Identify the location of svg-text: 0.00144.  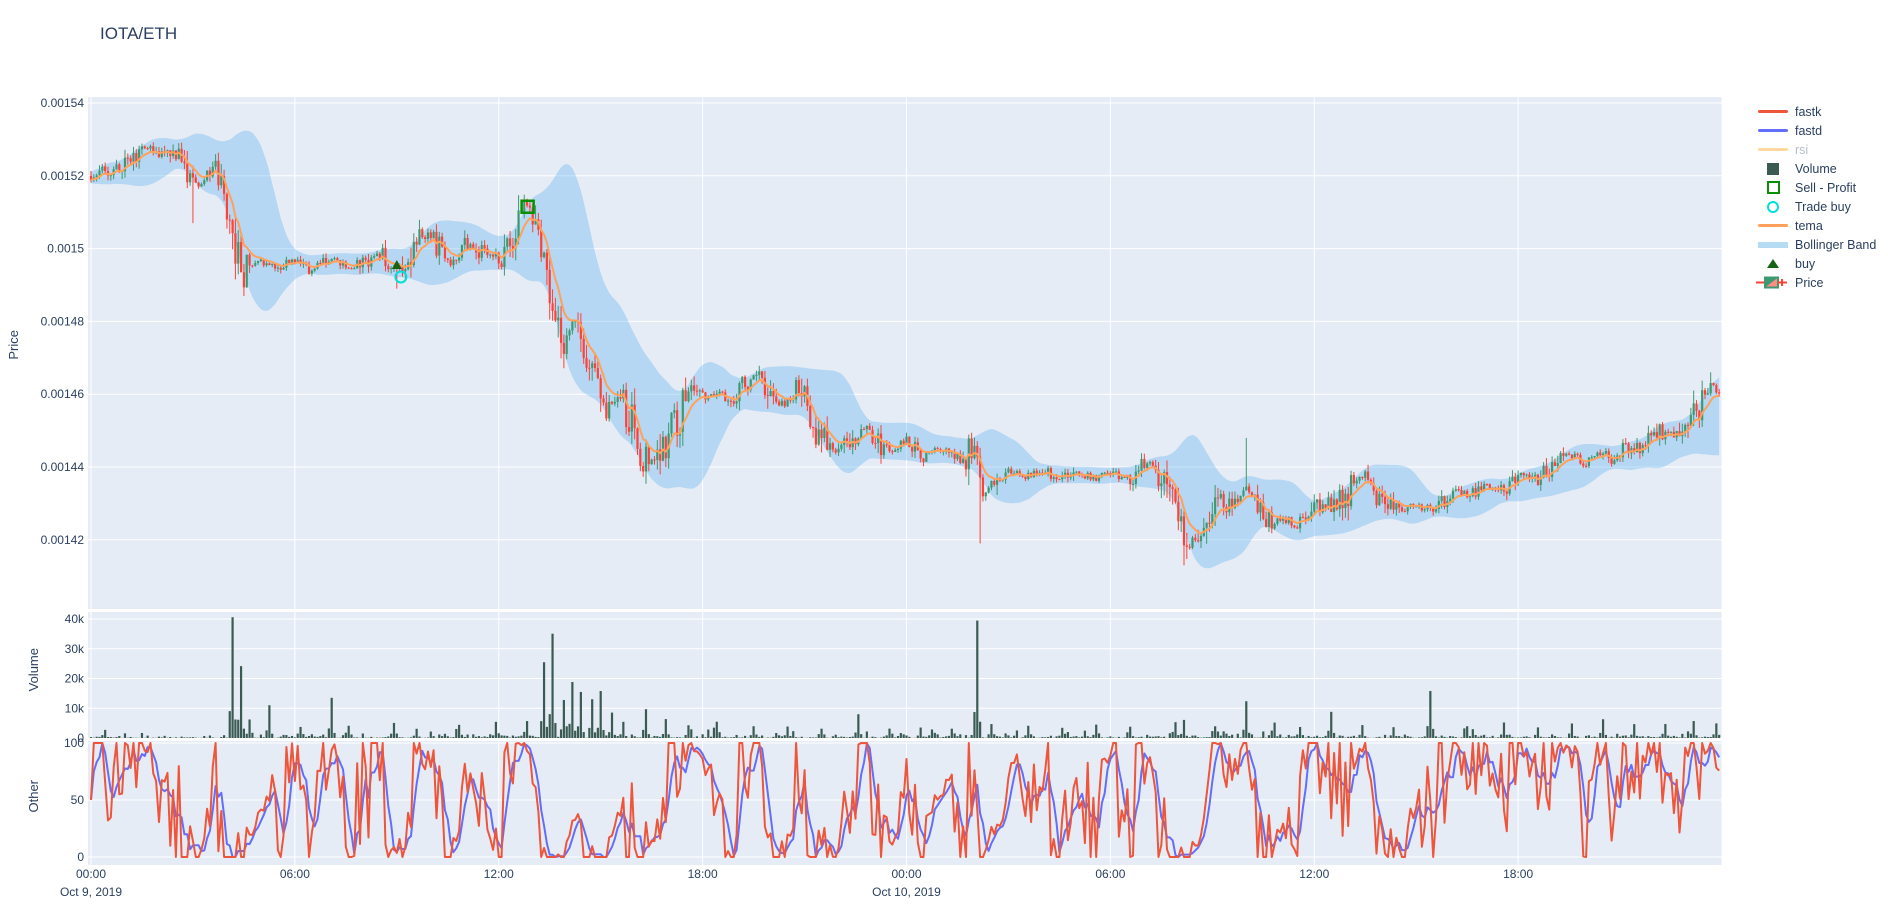
(63, 467).